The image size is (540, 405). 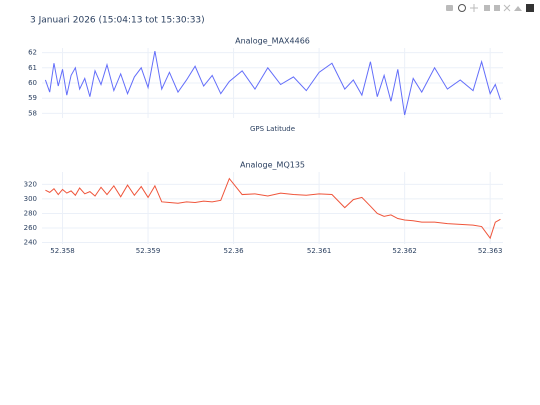 What do you see at coordinates (32, 83) in the screenshot?
I see `y-tick-label: 60` at bounding box center [32, 83].